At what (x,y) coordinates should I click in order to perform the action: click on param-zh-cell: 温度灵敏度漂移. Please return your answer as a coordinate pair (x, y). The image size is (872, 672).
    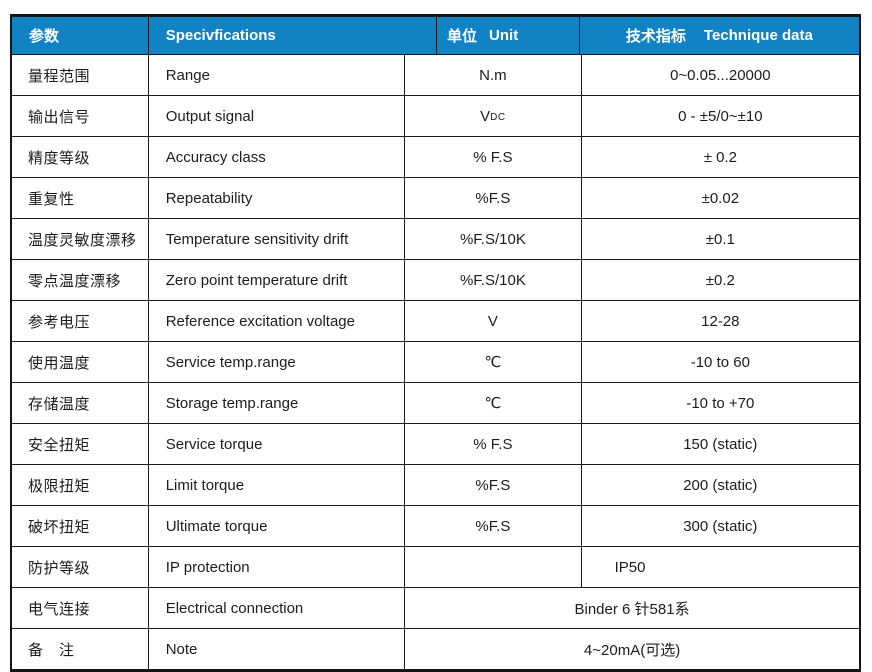
    Looking at the image, I should click on (82, 240).